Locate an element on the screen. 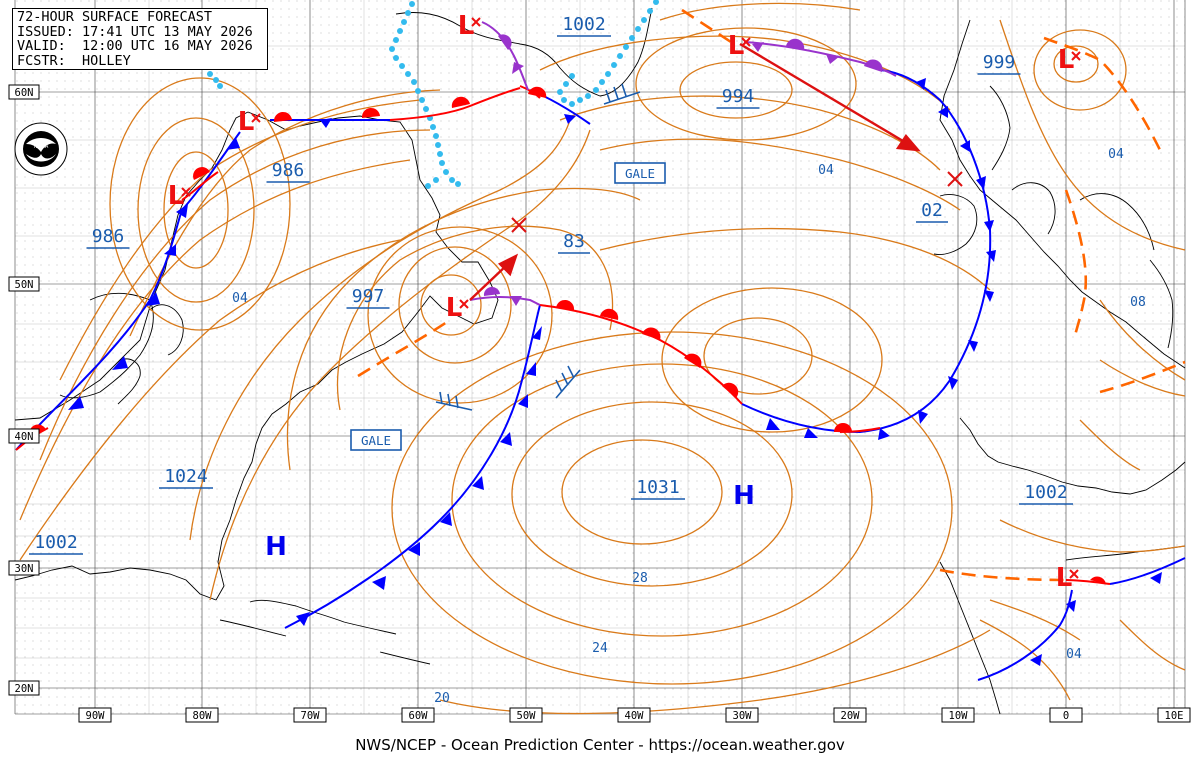  noaa-logo-icon: NOAA is located at coordinates (41, 149).